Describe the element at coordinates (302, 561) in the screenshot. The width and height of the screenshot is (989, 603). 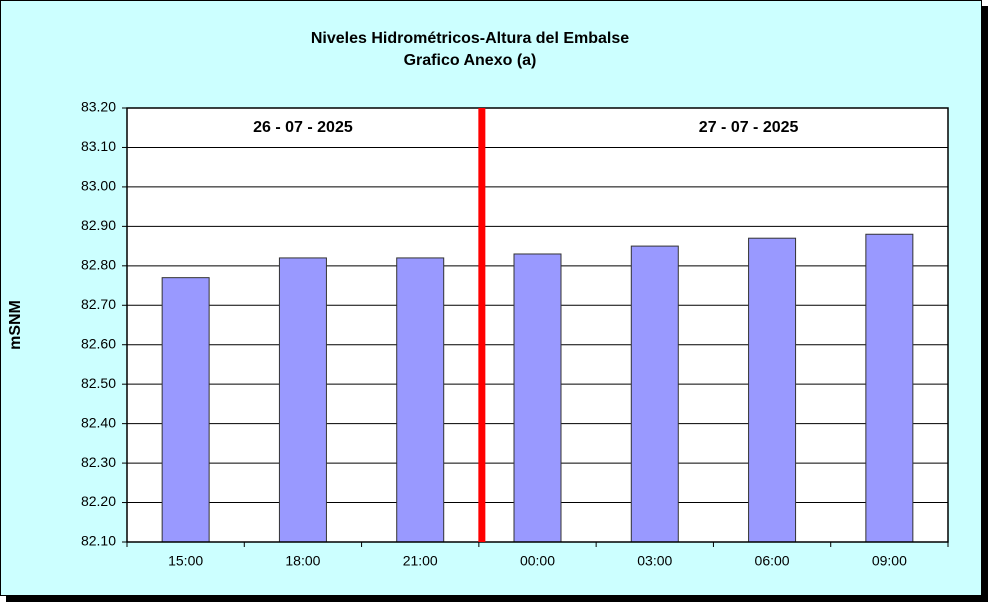
I see `x-tick-label: 18:00` at that location.